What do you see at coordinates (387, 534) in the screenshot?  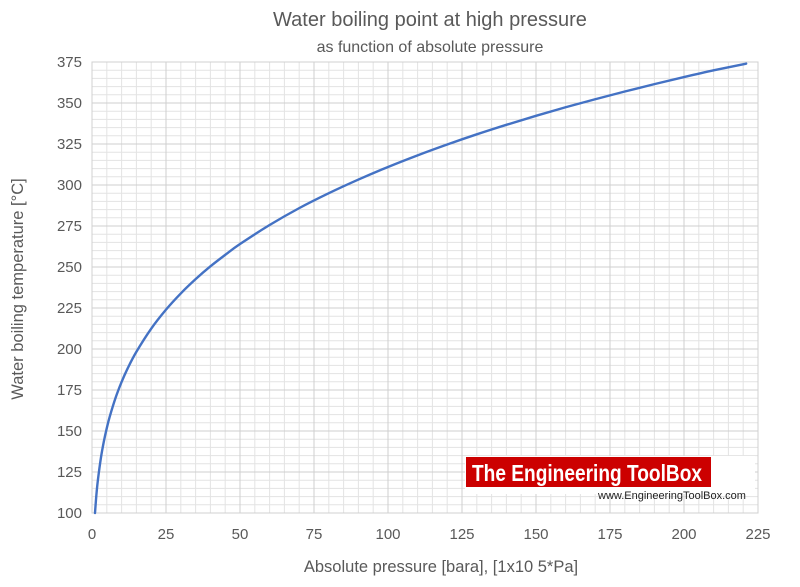 I see `x-tick-label: 100` at bounding box center [387, 534].